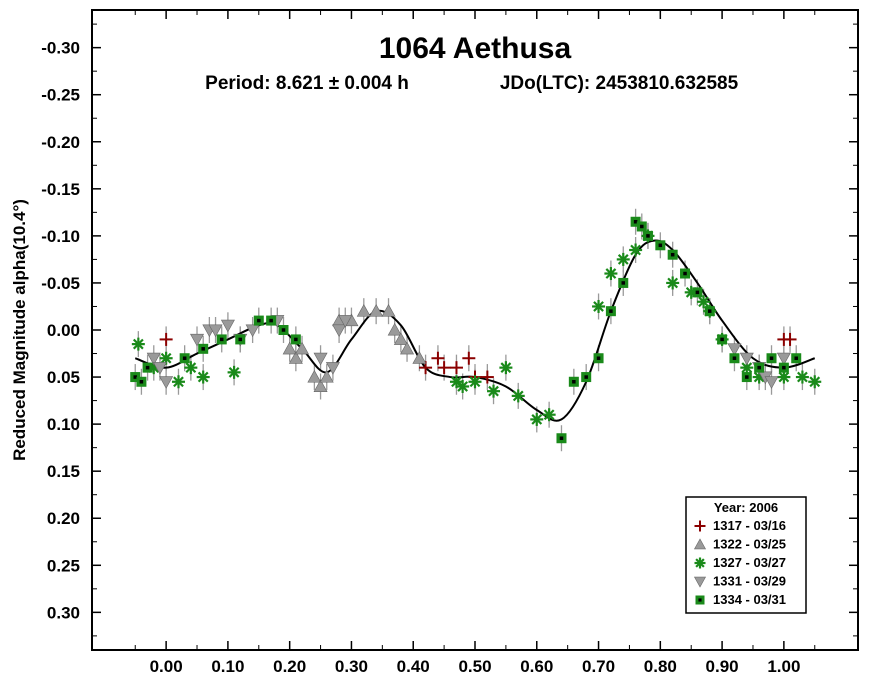 The height and width of the screenshot is (686, 869). Describe the element at coordinates (63, 518) in the screenshot. I see `y-tick-label: 0.20` at that location.